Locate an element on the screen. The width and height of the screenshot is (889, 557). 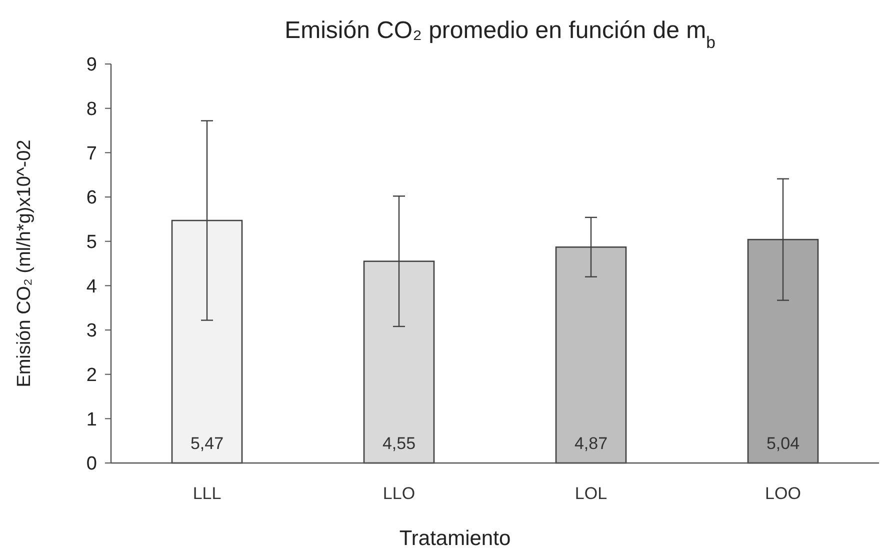
y-tick-label: 4 is located at coordinates (92, 287).